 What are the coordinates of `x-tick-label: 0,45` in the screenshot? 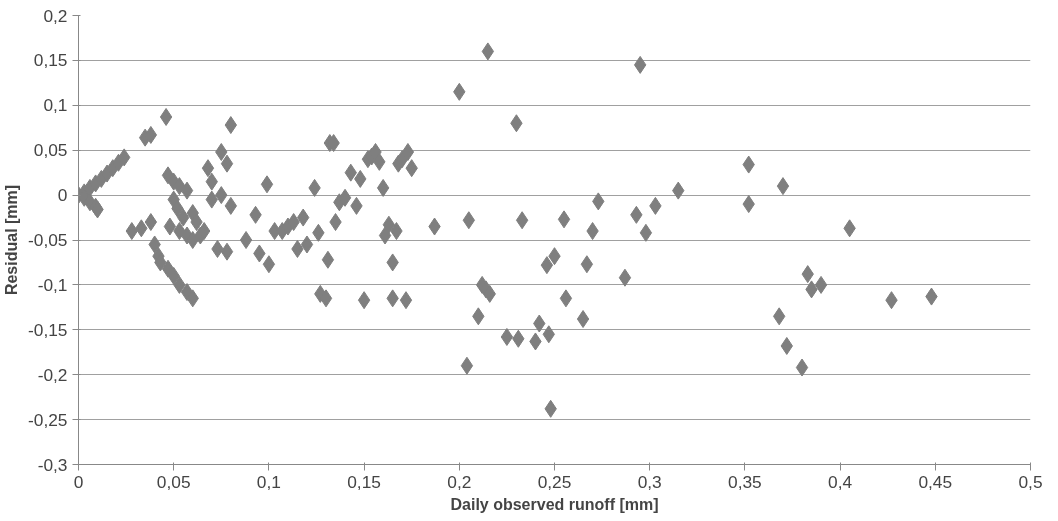 It's located at (935, 481).